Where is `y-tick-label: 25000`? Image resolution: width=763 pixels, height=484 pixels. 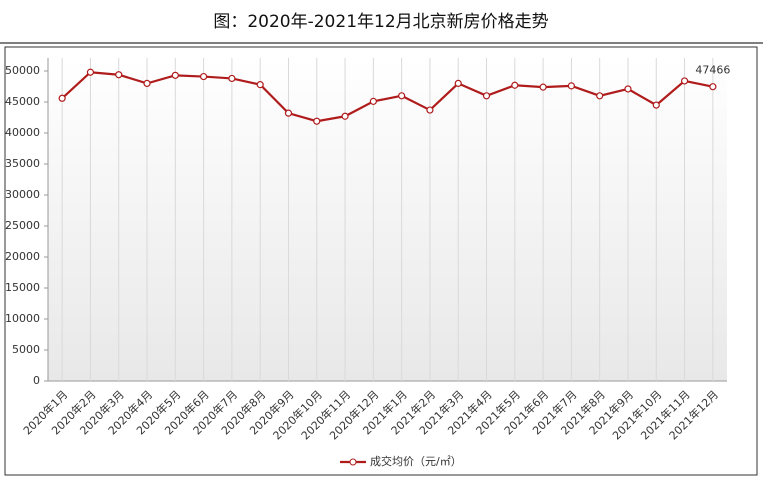 y-tick-label: 25000 is located at coordinates (22, 225).